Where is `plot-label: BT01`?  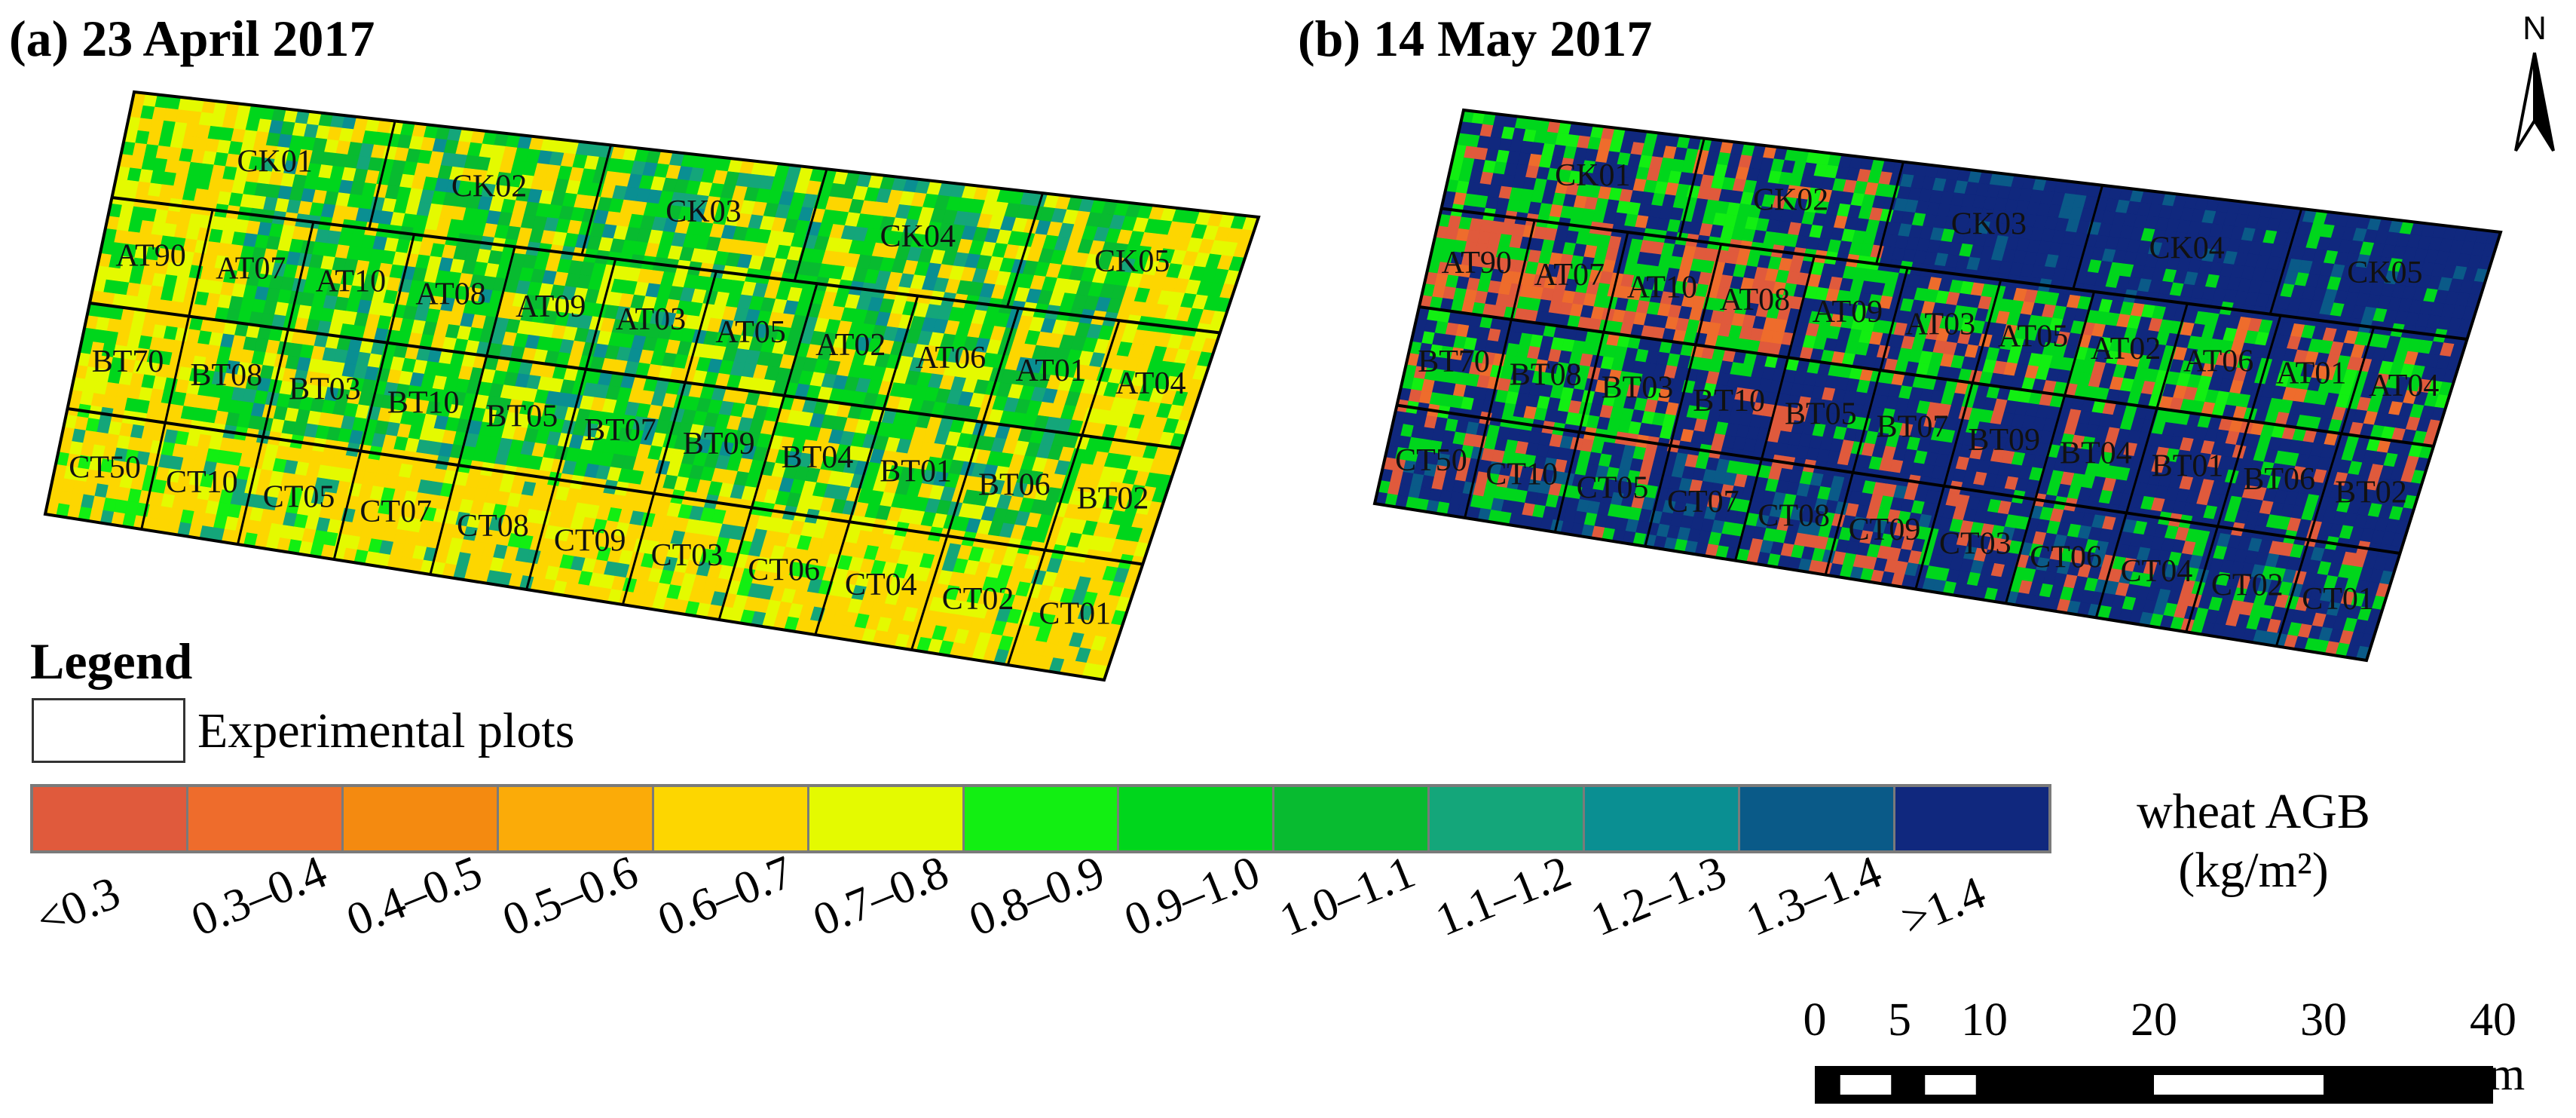 plot-label: BT01 is located at coordinates (916, 471).